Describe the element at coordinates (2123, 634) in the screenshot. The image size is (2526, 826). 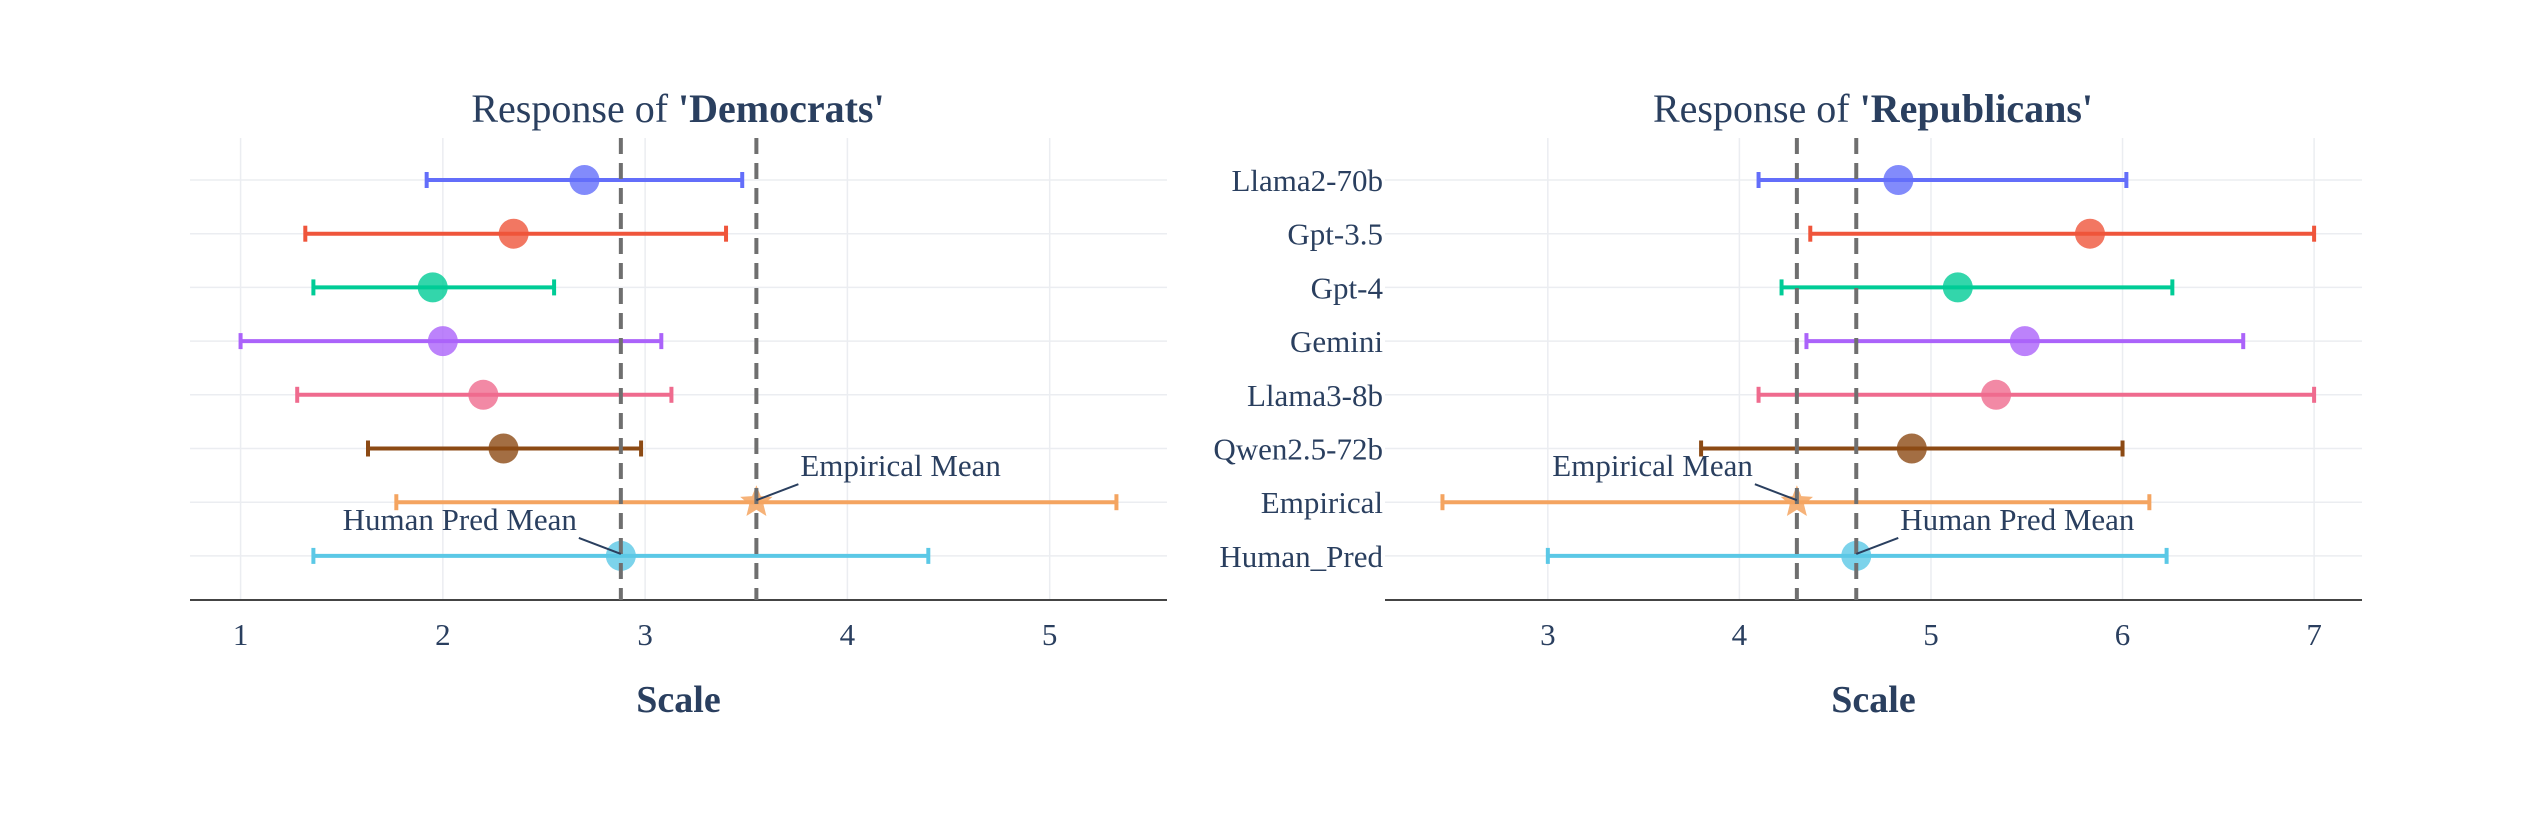
I see `x-tick-label: 6` at that location.